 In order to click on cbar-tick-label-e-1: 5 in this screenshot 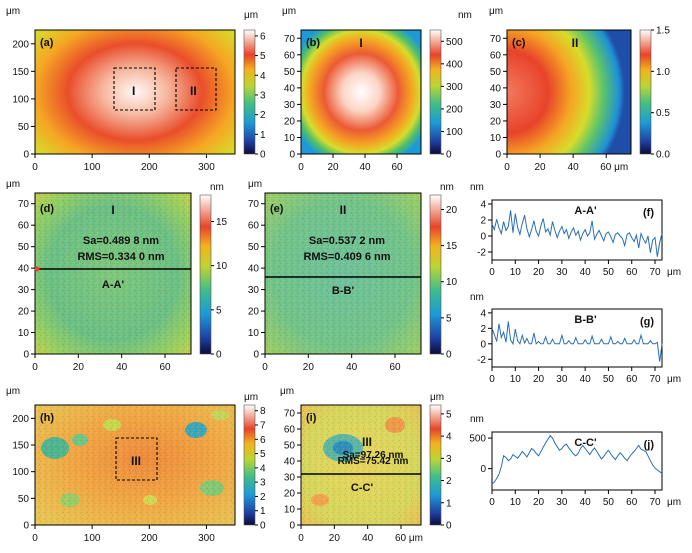, I will do `click(449, 318)`.